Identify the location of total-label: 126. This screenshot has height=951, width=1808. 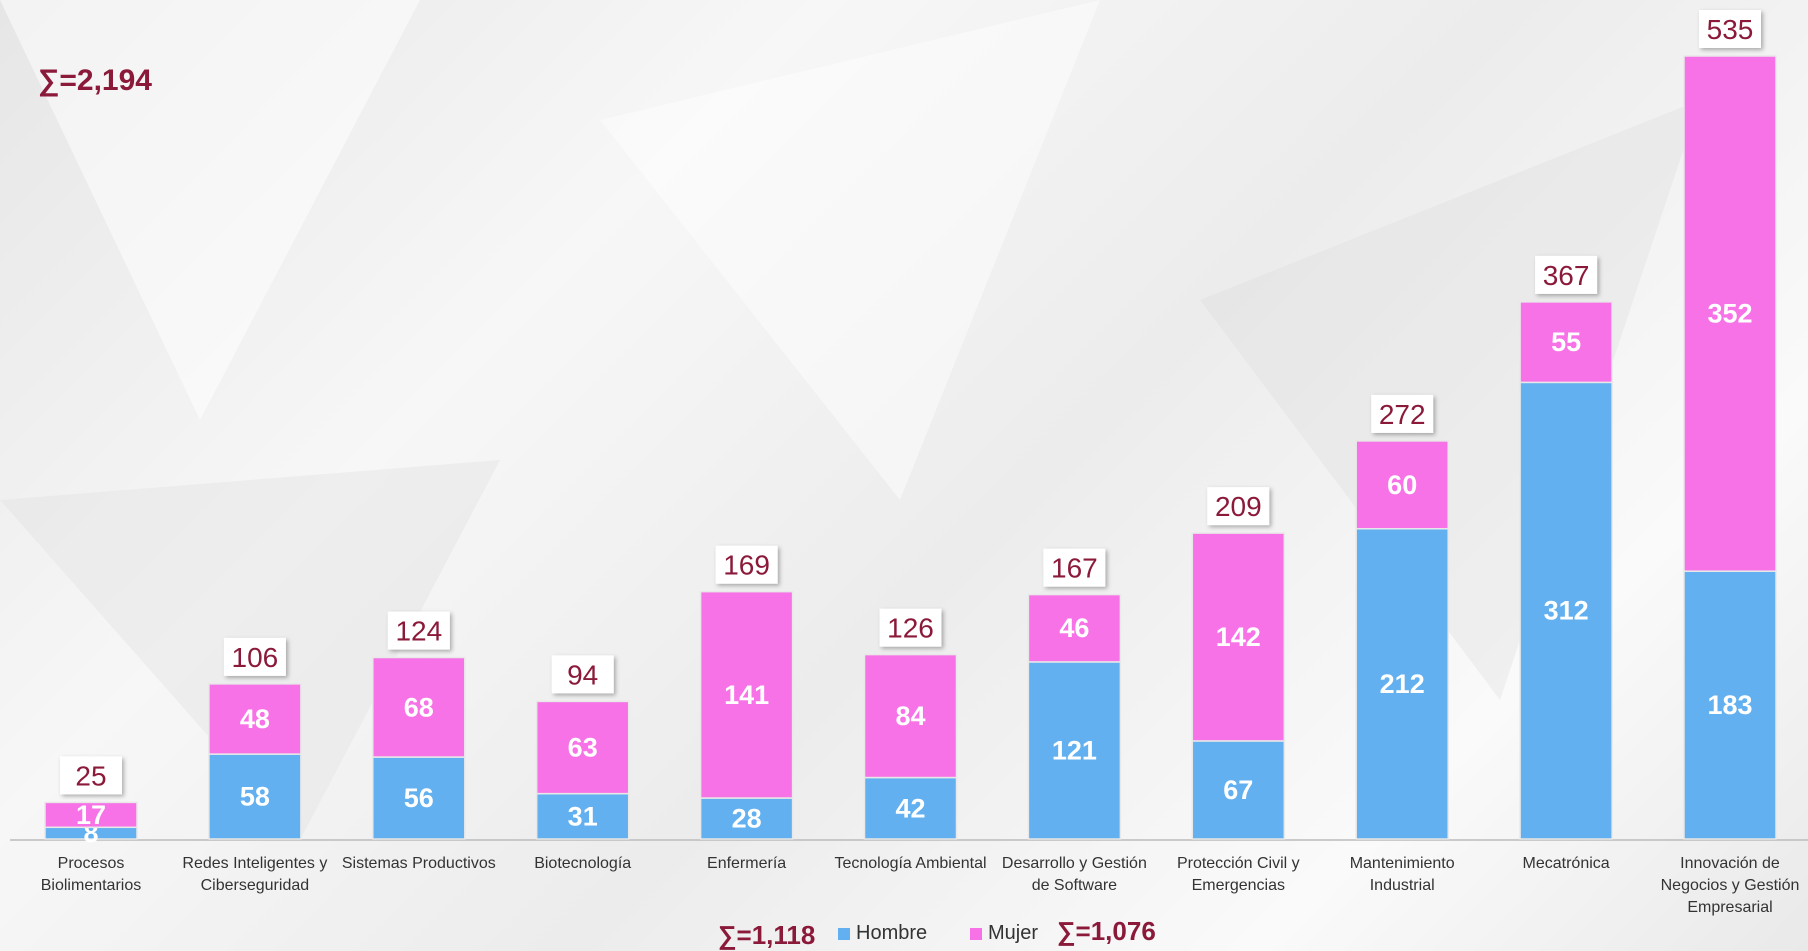
(910, 628).